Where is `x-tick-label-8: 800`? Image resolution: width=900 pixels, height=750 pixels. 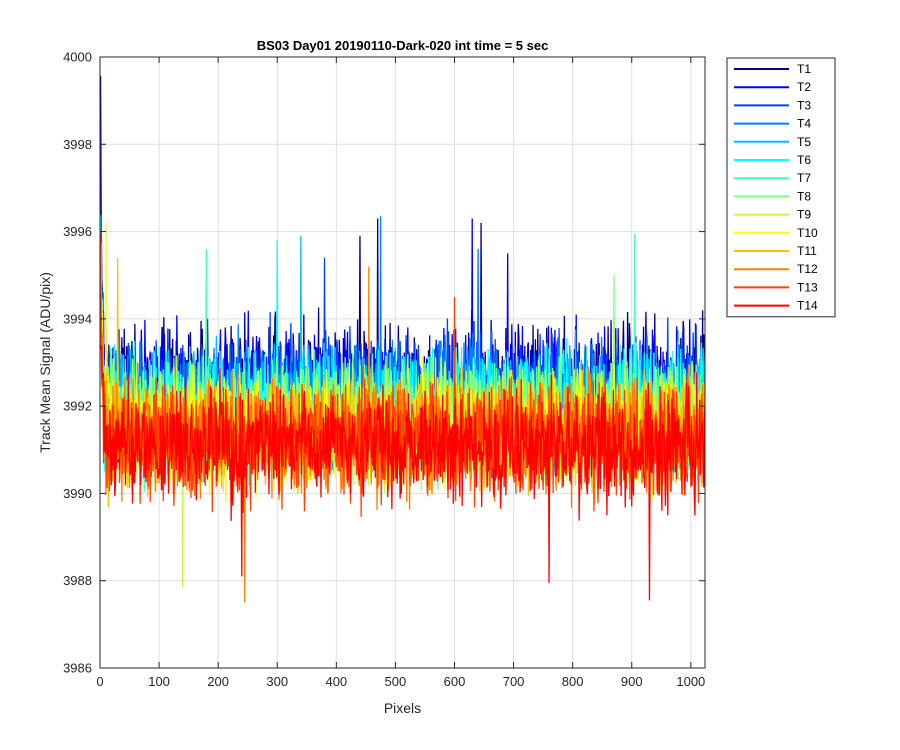 x-tick-label-8: 800 is located at coordinates (573, 681).